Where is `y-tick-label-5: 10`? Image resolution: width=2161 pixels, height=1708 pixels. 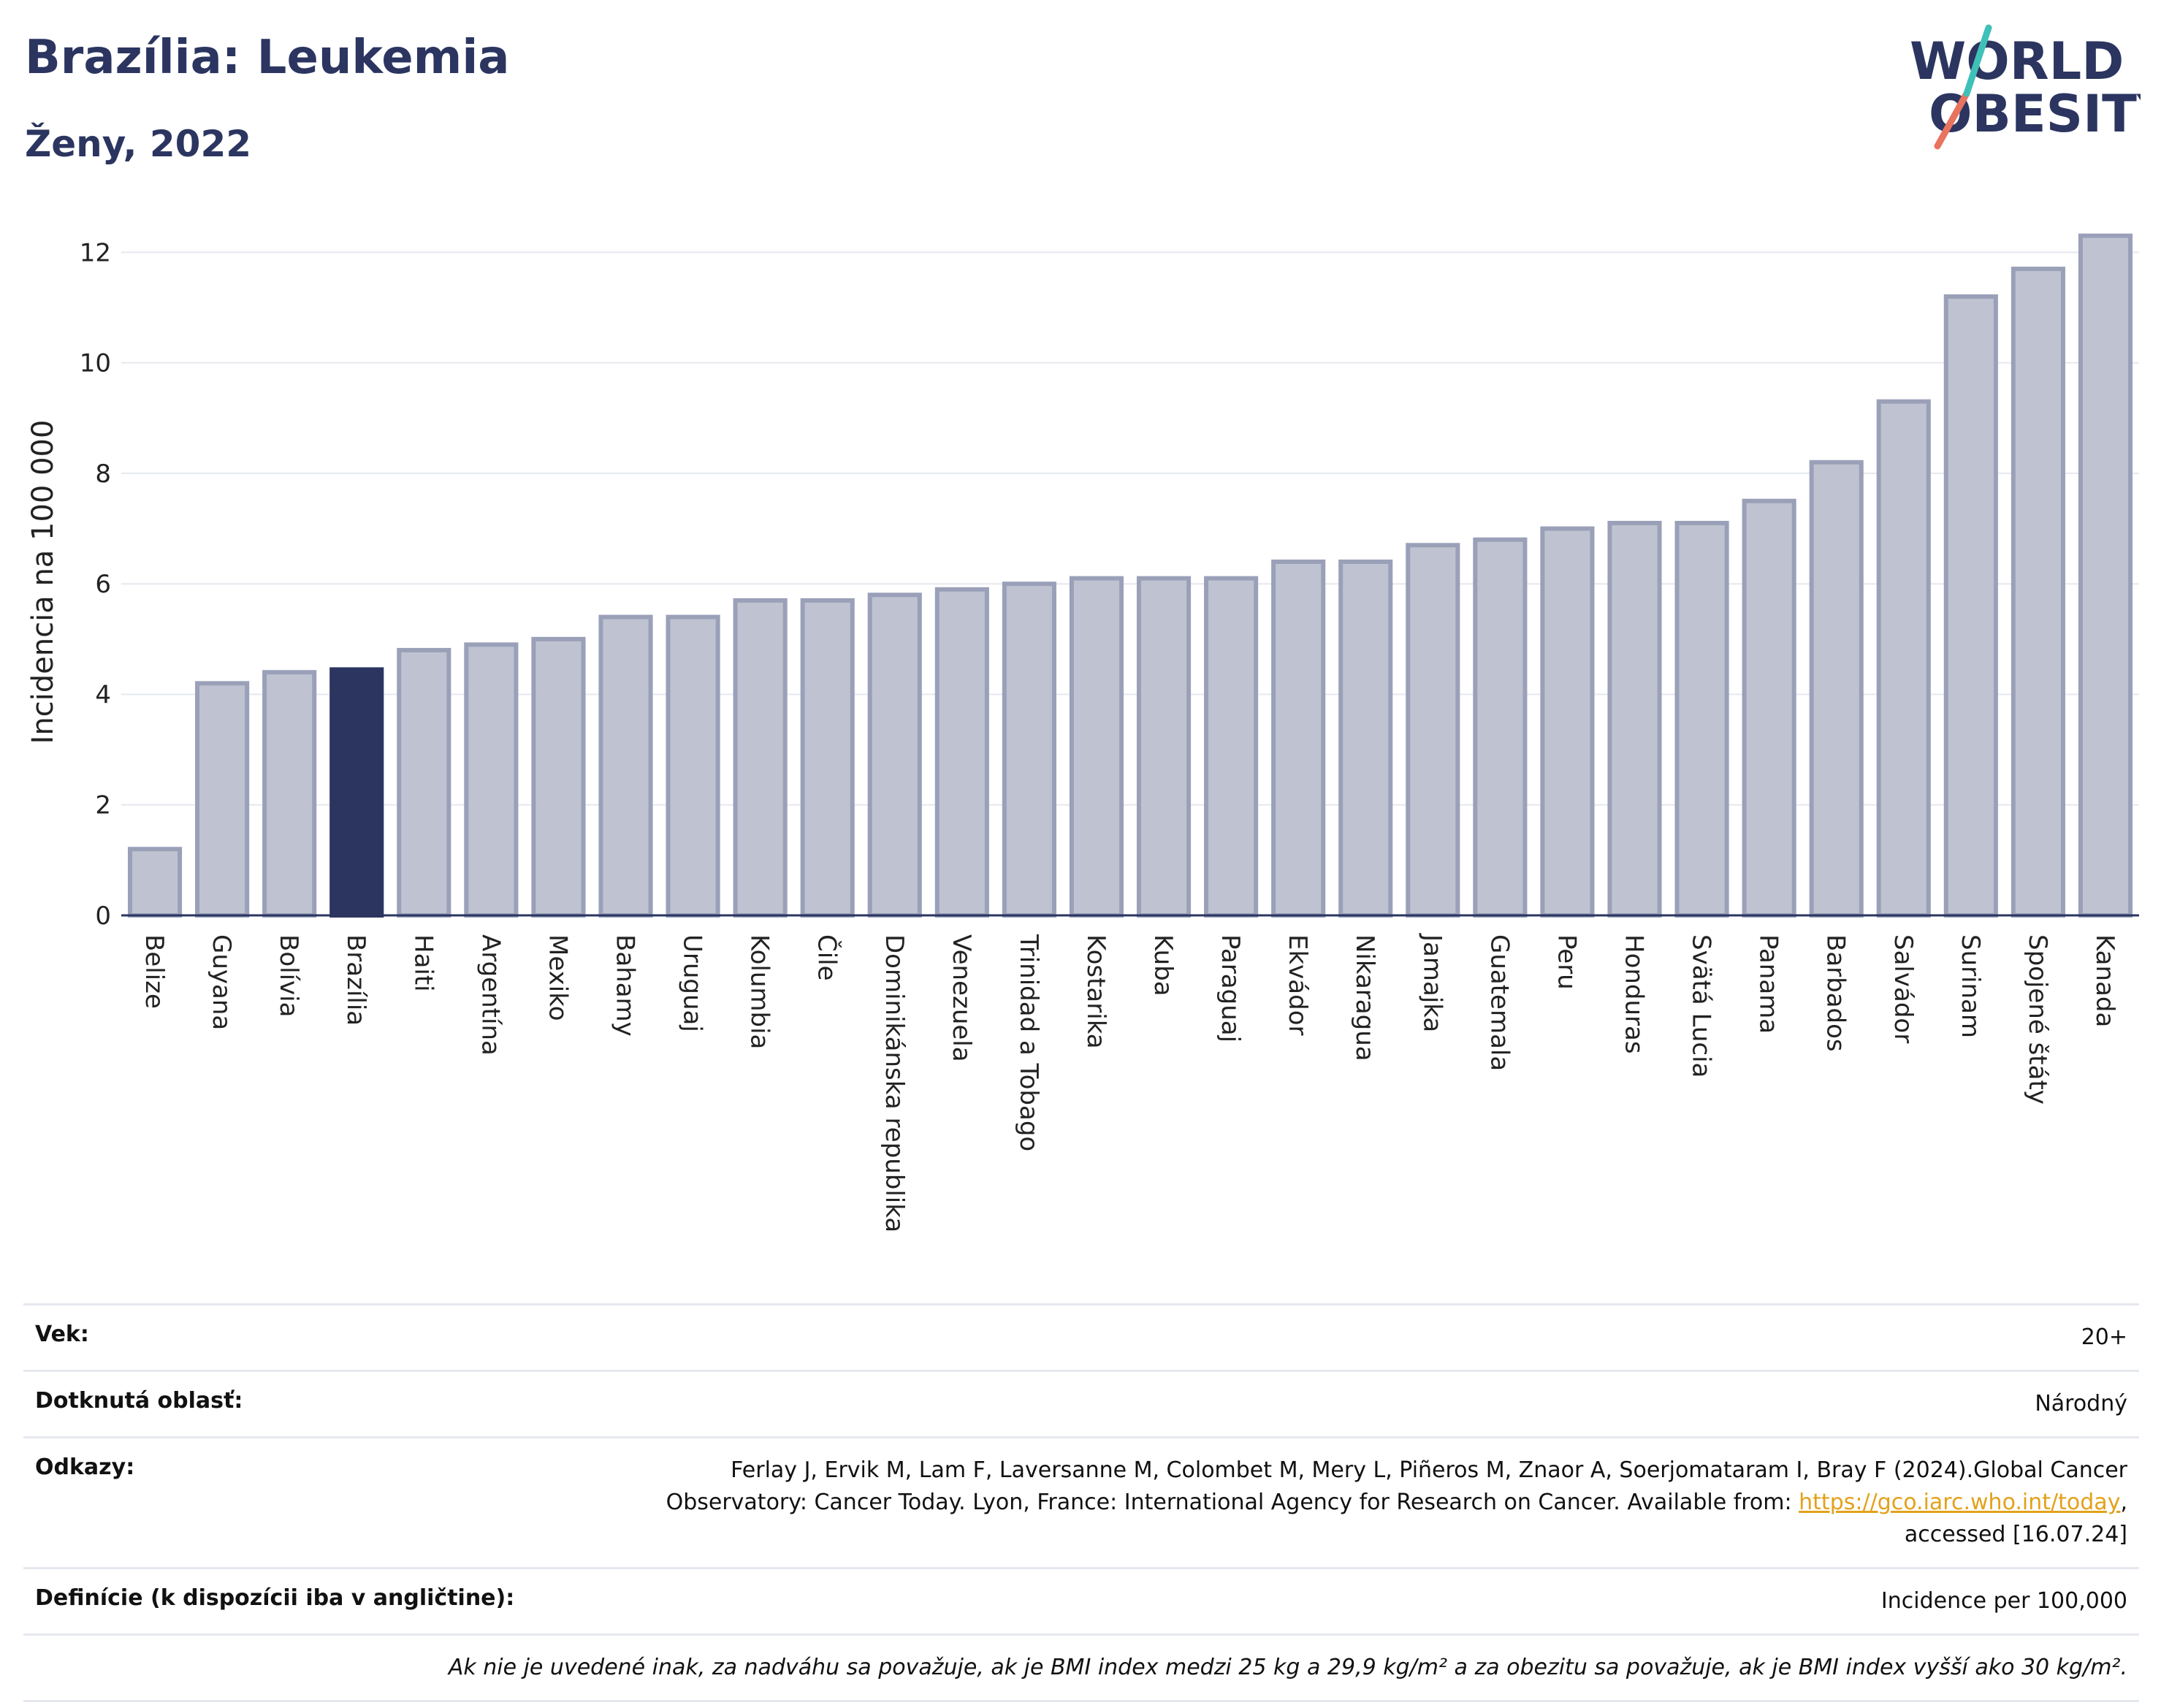 y-tick-label-5: 10 is located at coordinates (96, 363).